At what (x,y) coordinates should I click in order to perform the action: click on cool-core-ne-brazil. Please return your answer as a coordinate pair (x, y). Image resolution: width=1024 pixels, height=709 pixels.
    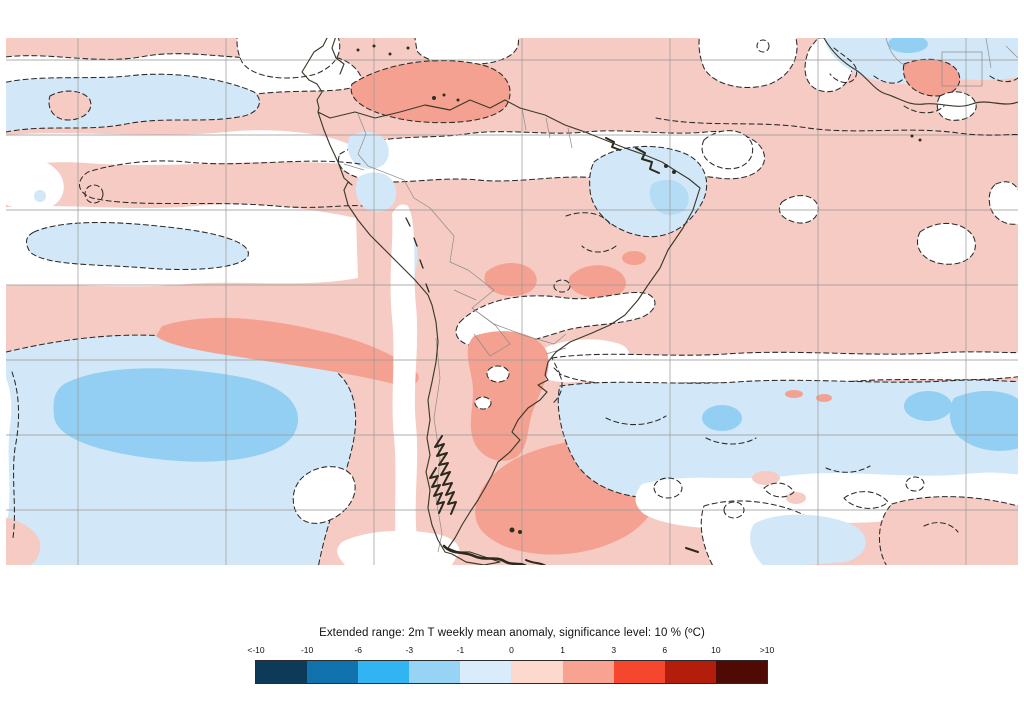
    Looking at the image, I should click on (669, 197).